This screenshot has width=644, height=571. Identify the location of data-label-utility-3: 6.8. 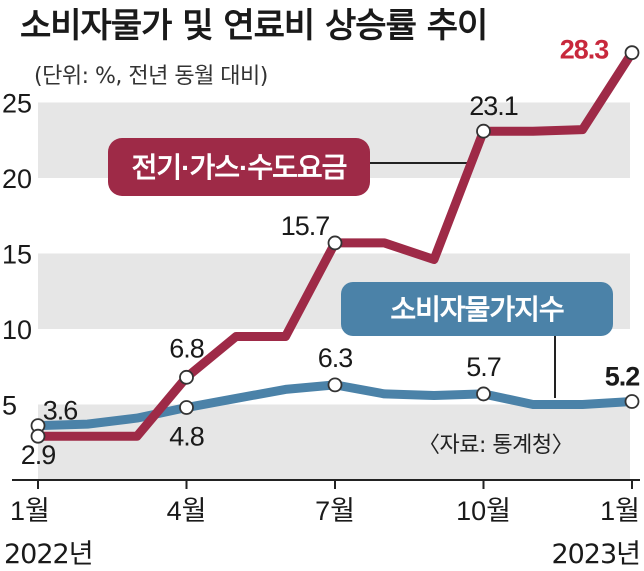
(186, 348).